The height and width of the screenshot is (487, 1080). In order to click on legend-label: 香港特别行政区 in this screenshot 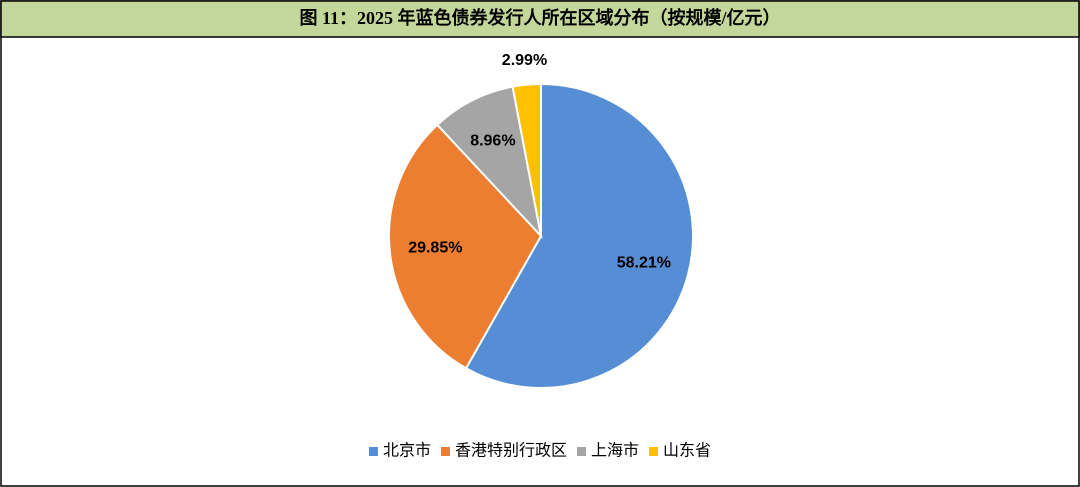, I will do `click(511, 451)`.